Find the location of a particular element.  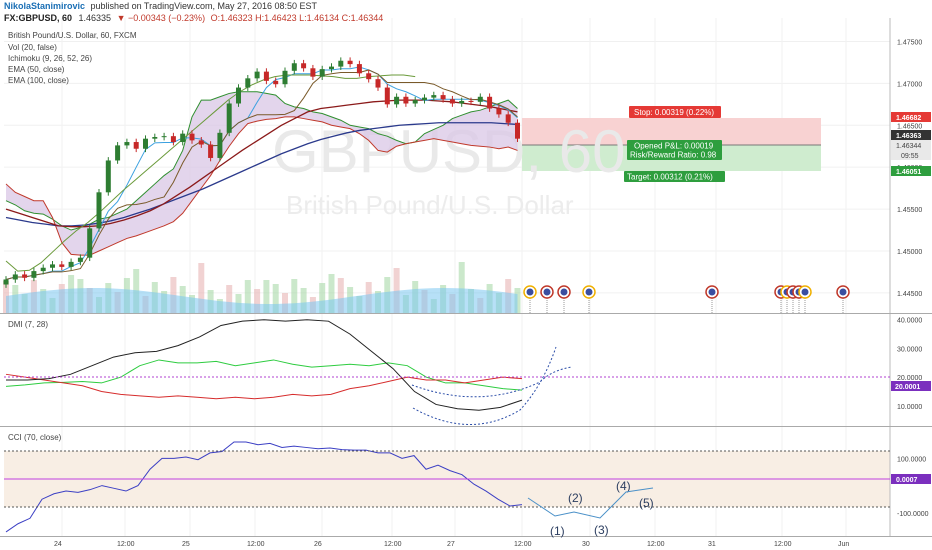

di-minus-line is located at coordinates (264, 386).